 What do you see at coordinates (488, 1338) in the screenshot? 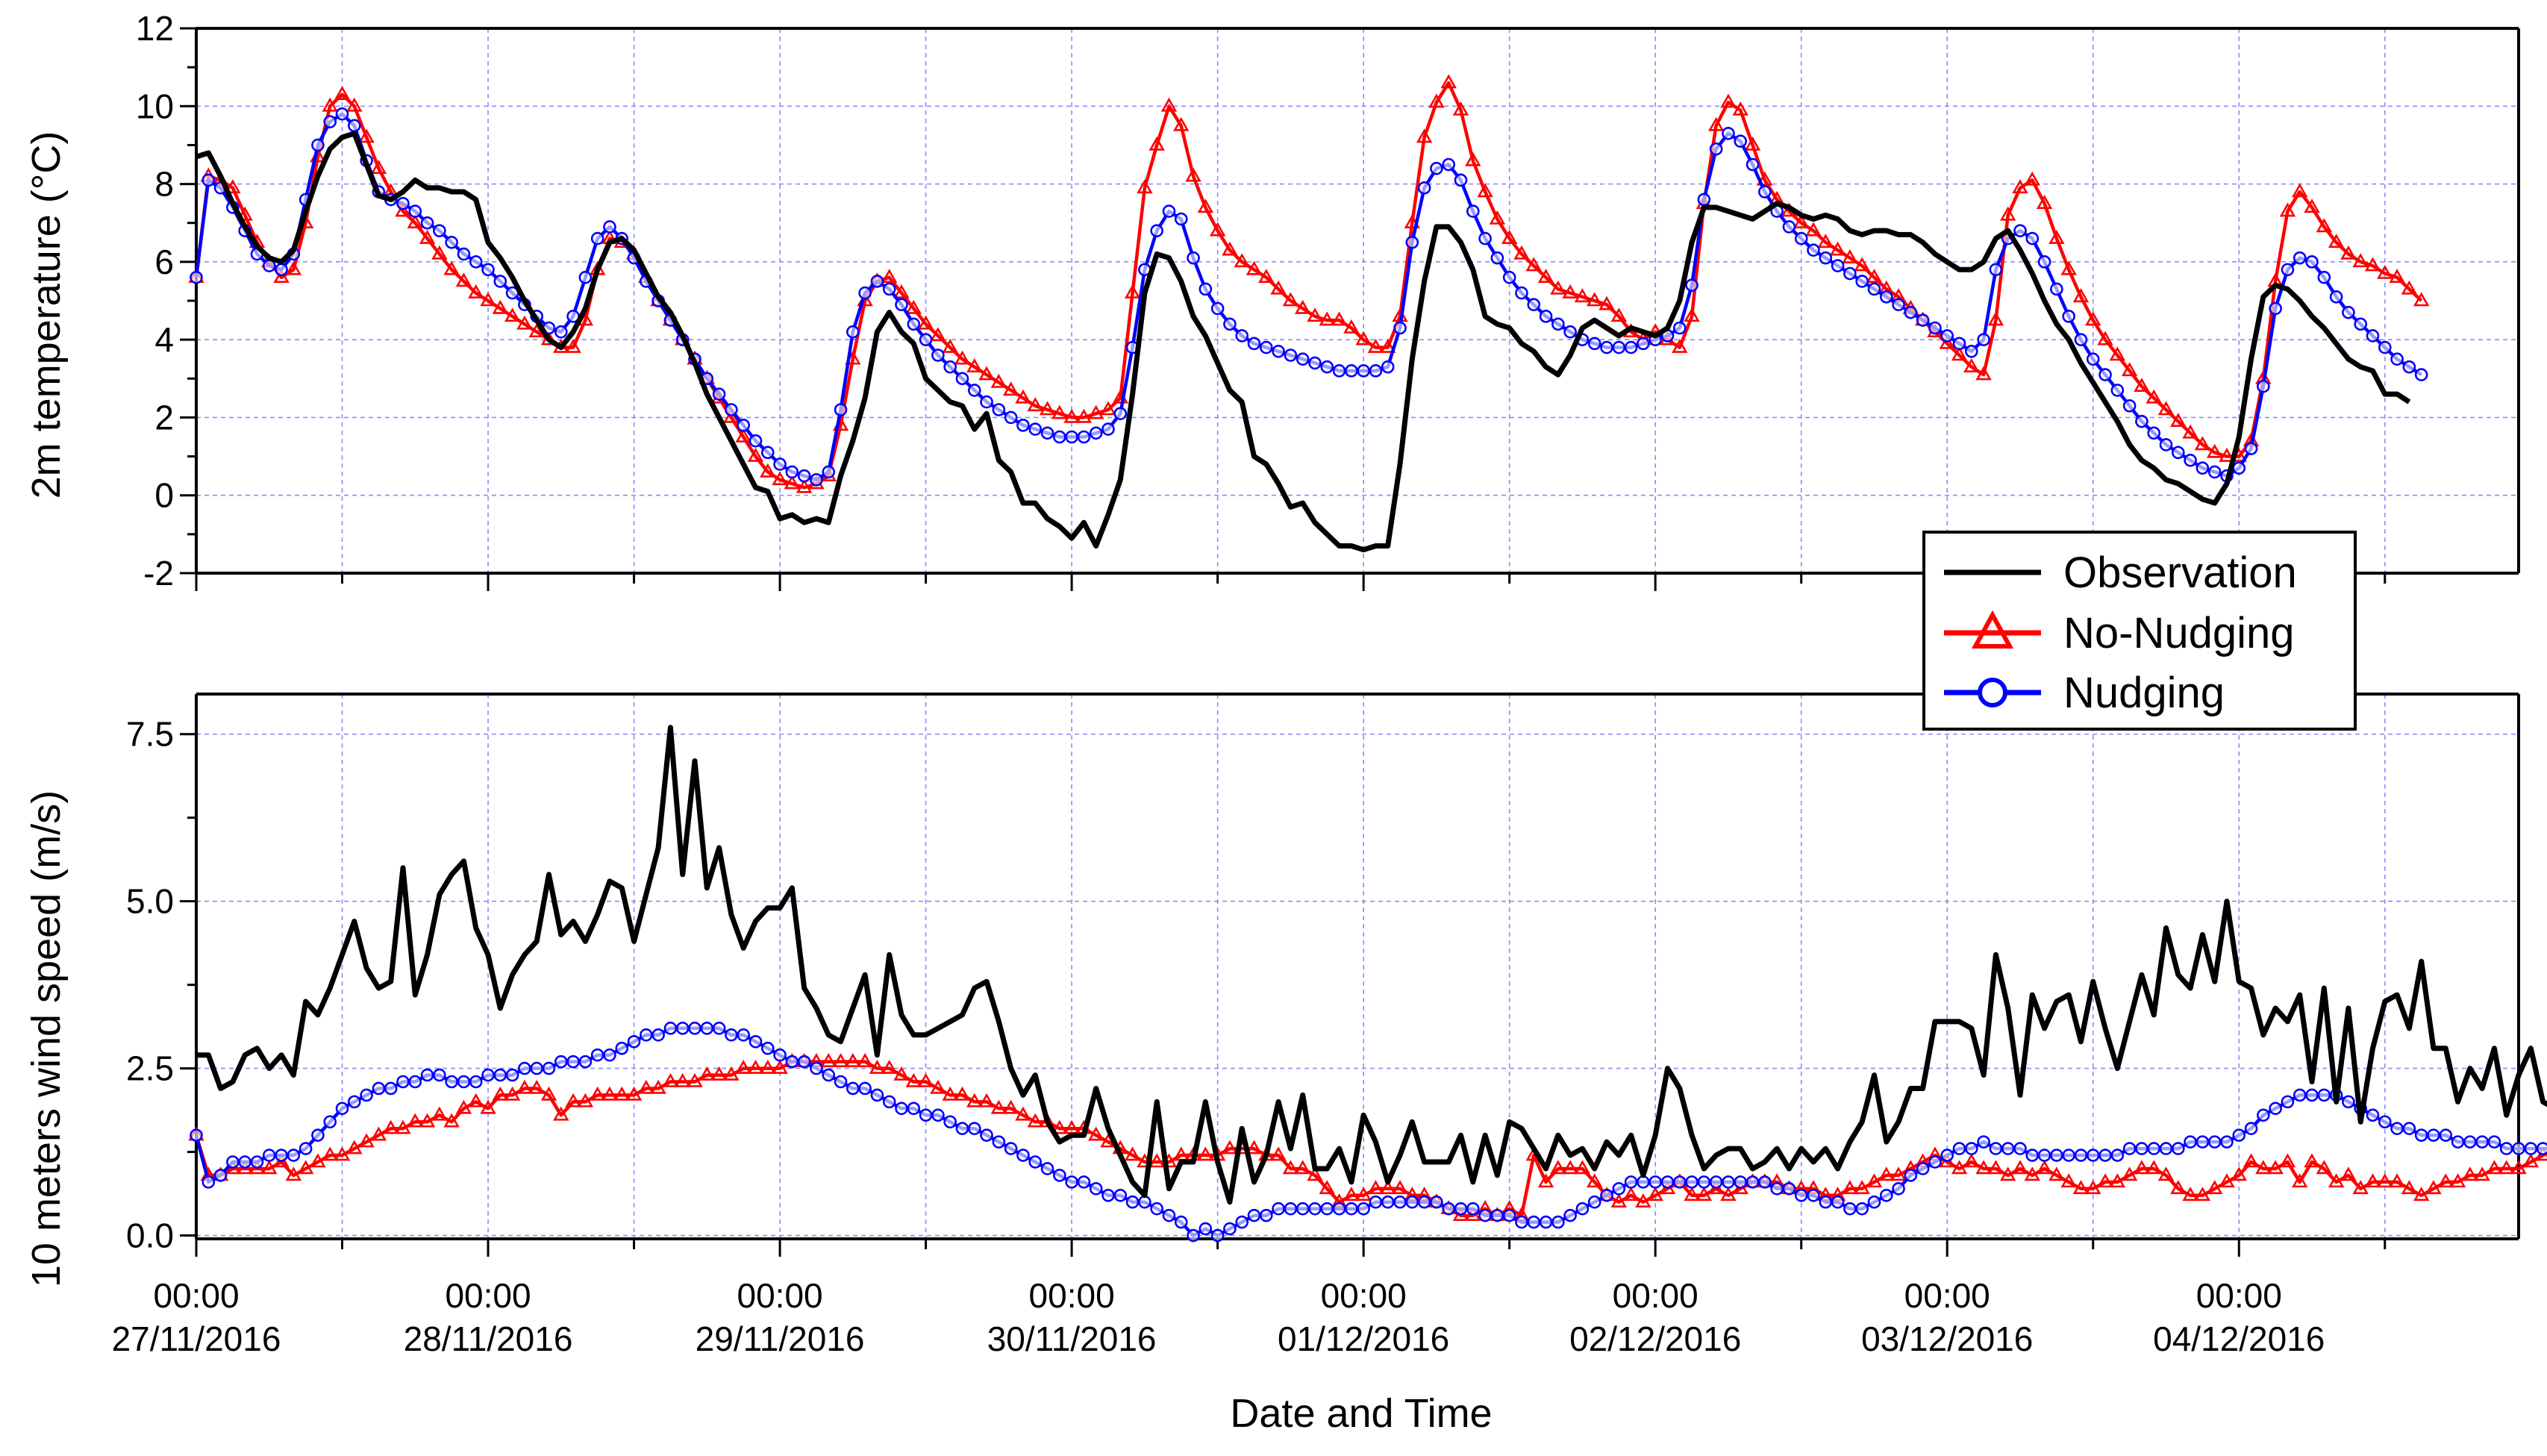
I see `x-tick-label-date: 28/11/2016` at bounding box center [488, 1338].